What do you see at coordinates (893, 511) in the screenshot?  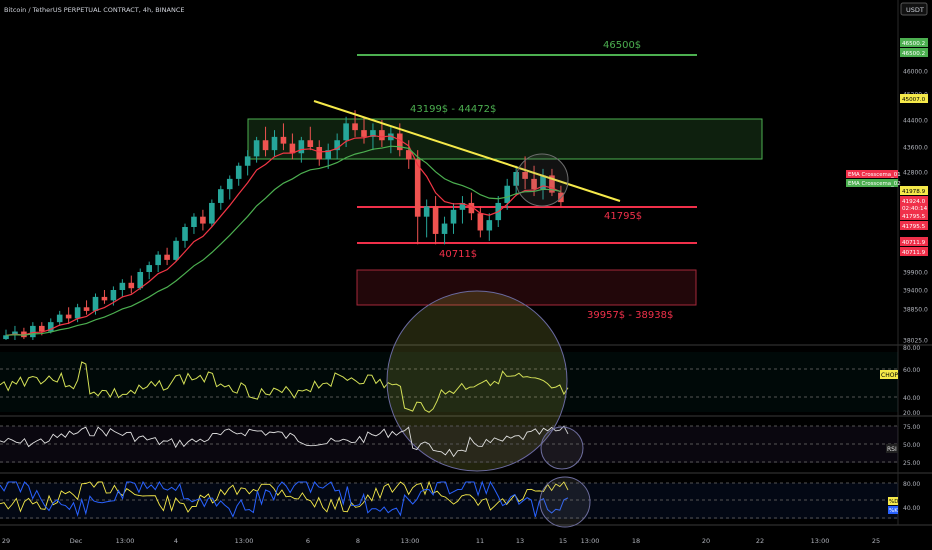 I see `stoch-k-tag: %K` at bounding box center [893, 511].